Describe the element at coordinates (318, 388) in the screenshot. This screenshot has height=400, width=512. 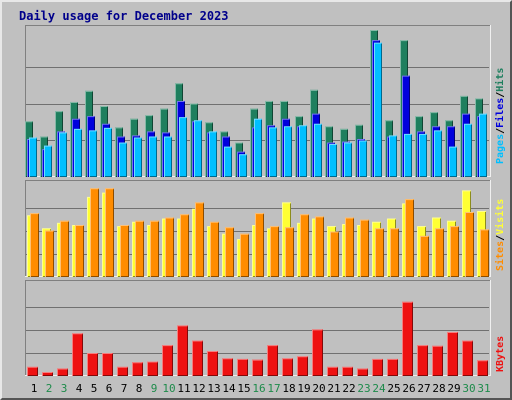
I see `day-label: 20` at that location.